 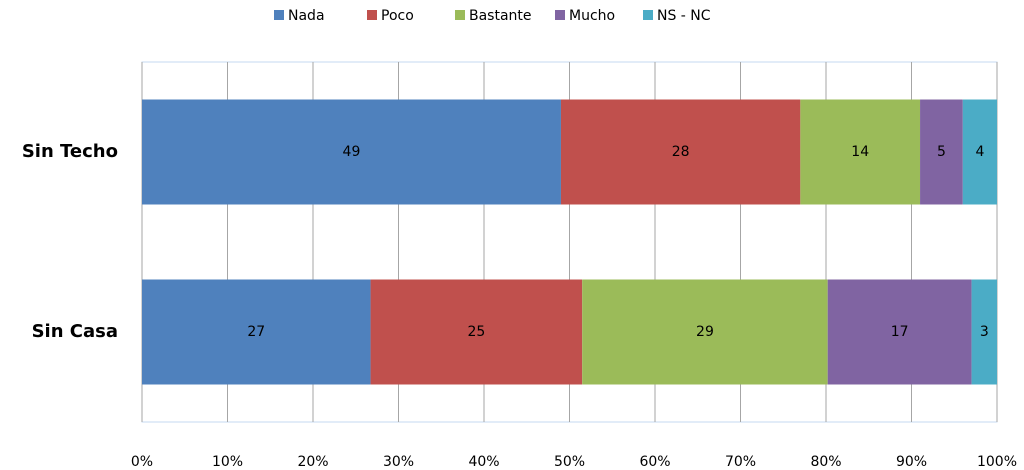 I want to click on x-tick-label: 100%, so click(x=997, y=462).